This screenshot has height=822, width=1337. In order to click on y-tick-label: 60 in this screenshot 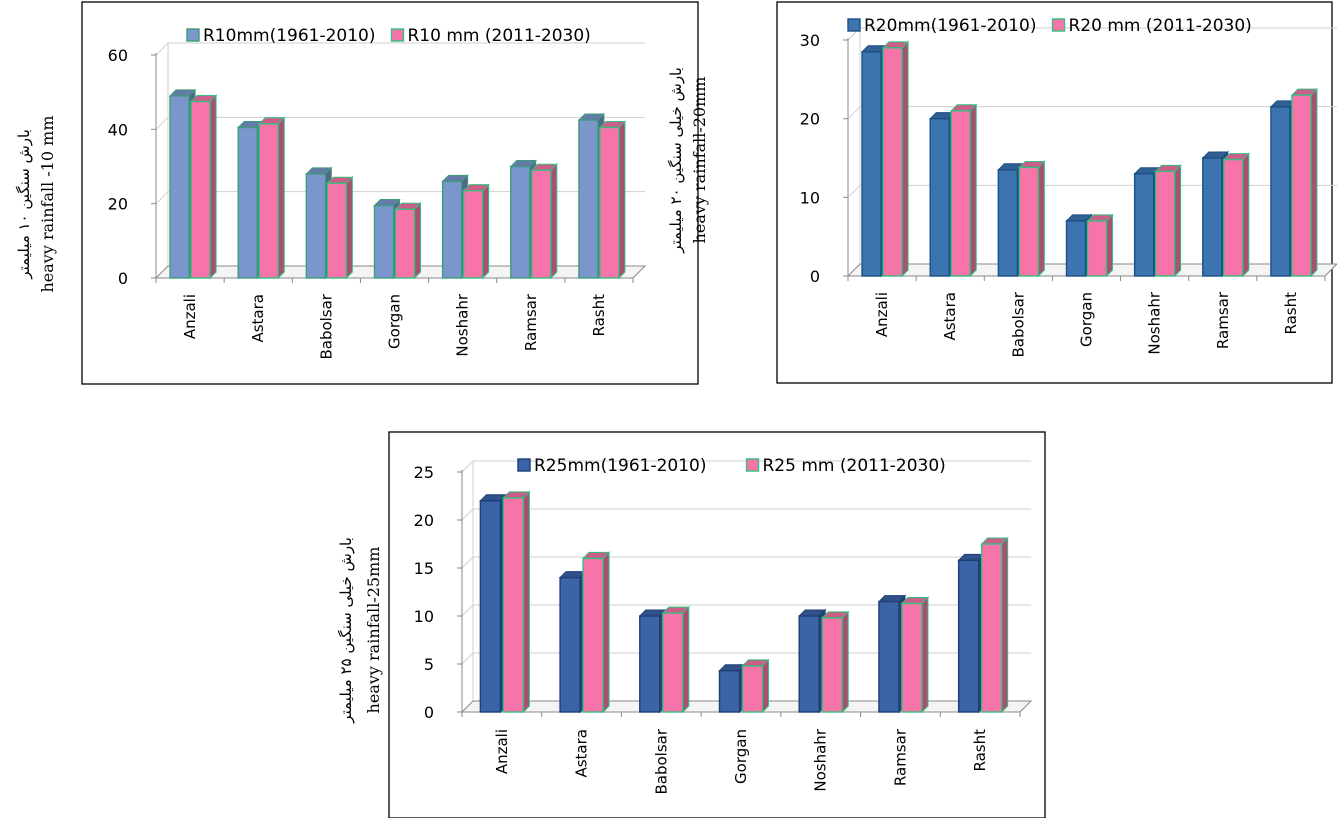, I will do `click(118, 55)`.